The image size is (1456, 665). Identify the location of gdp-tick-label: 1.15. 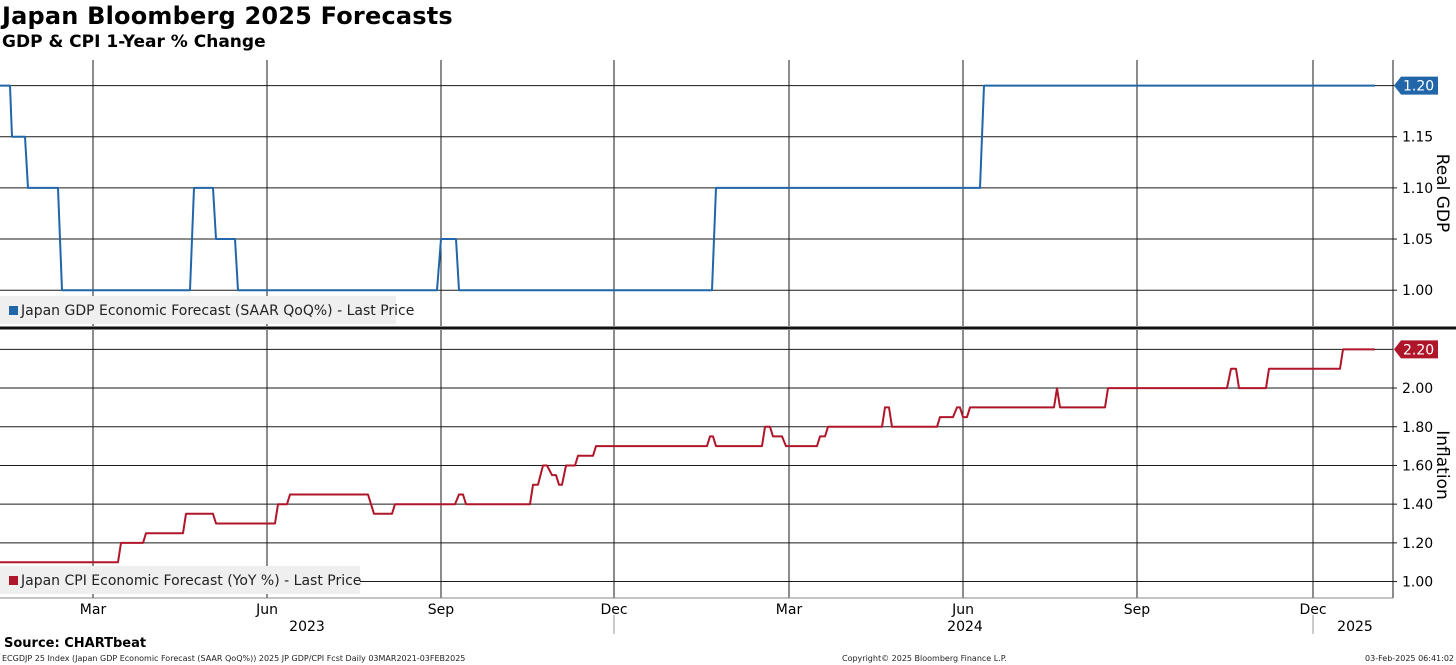
(1417, 138).